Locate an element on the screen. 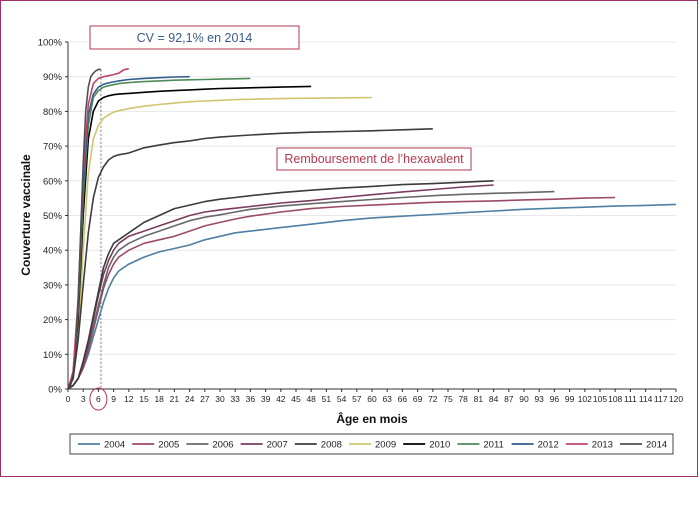 The image size is (700, 505). x-tick-label: 81 is located at coordinates (479, 399).